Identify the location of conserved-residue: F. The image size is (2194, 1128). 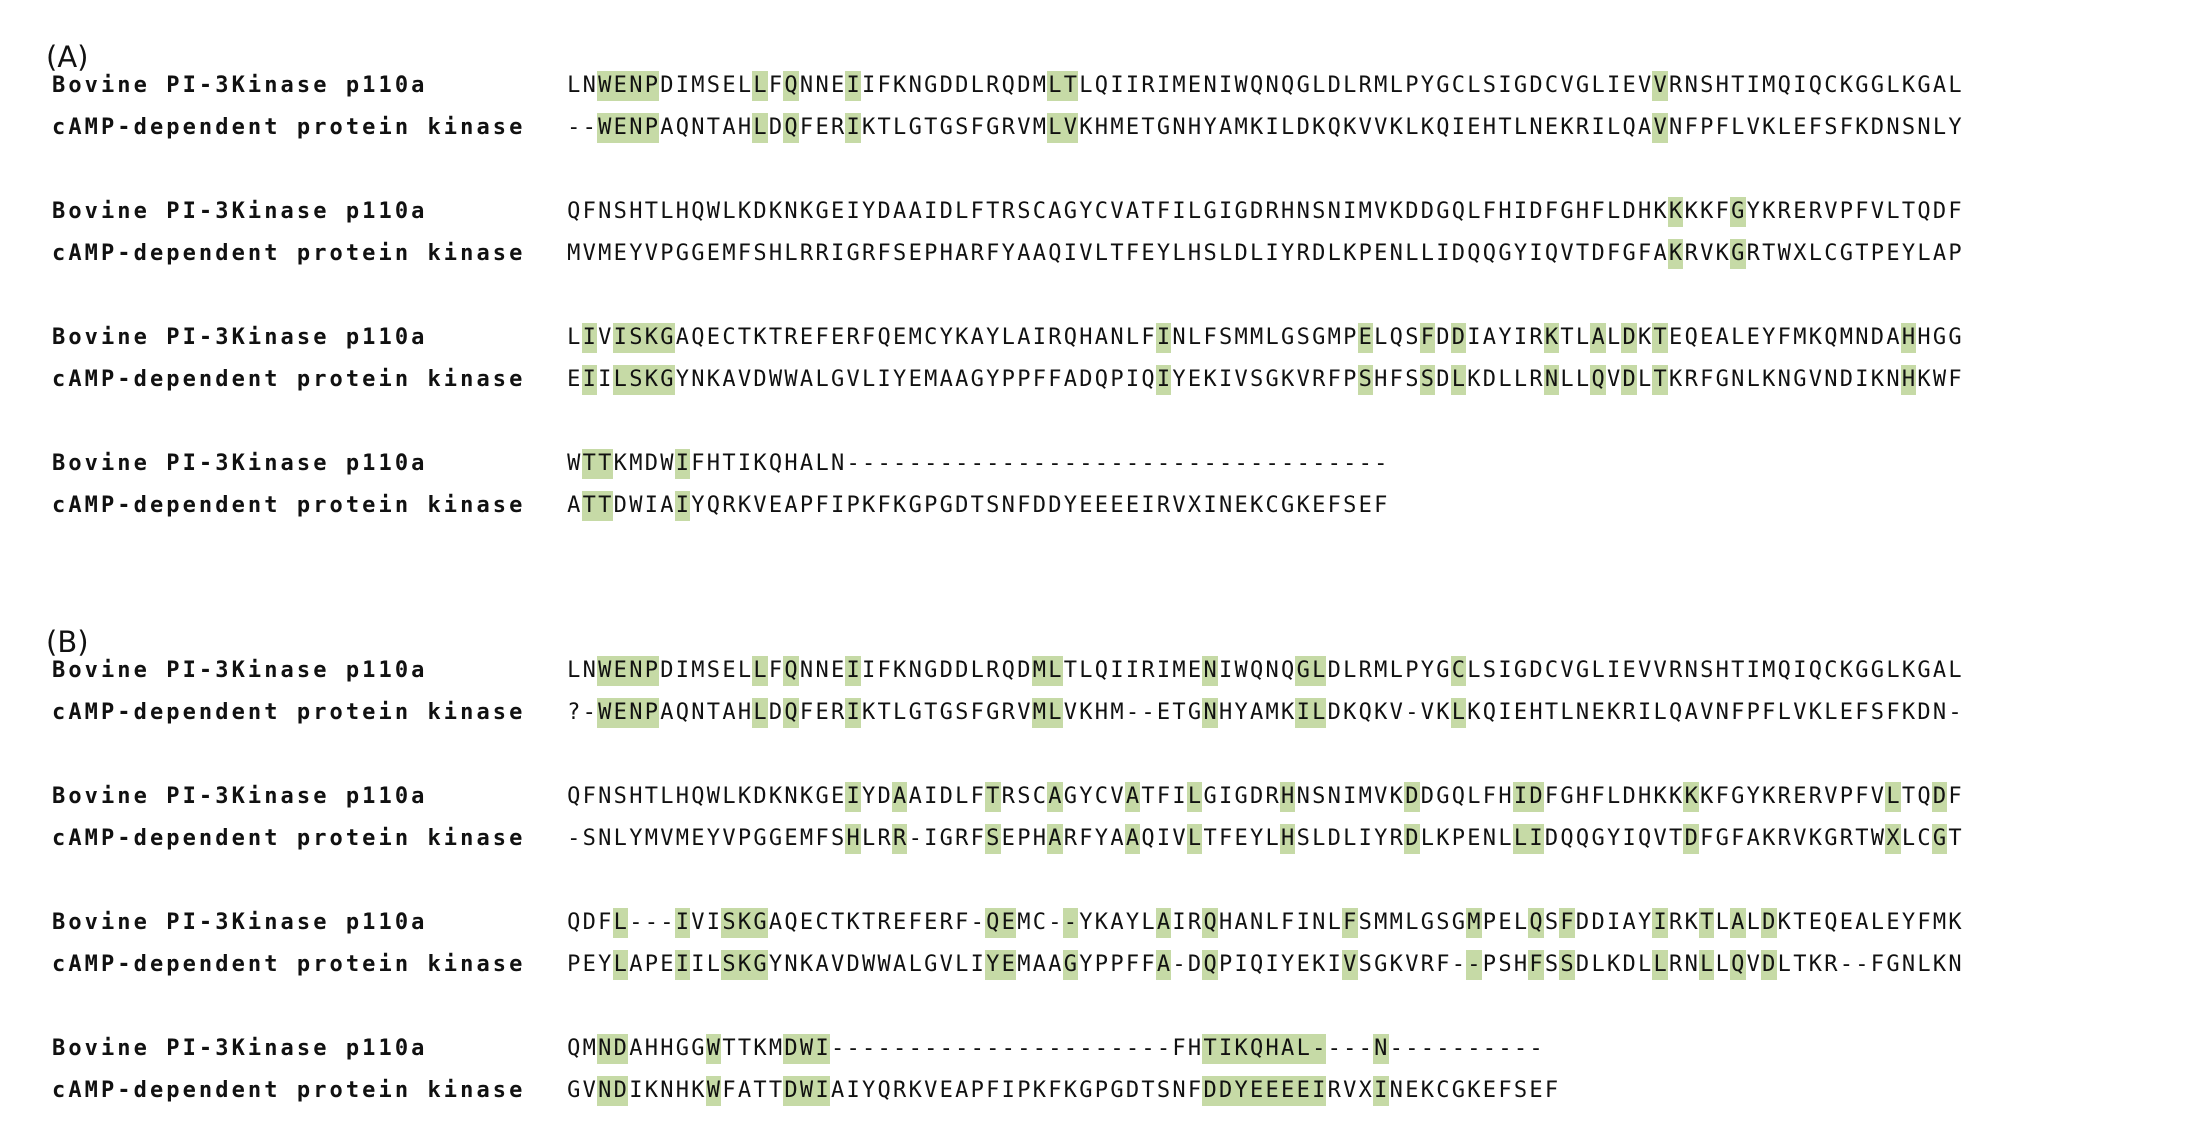
(1536, 965).